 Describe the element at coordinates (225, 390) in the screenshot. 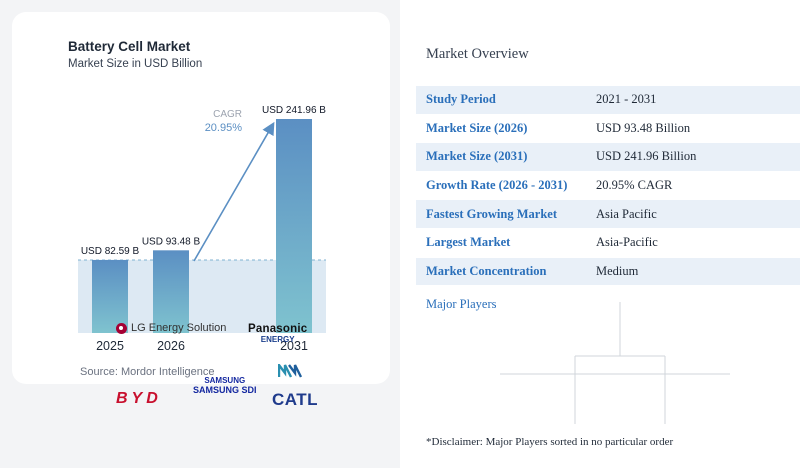

I see `samsung-sdi-logo-text: SAMSUNG SDI` at that location.